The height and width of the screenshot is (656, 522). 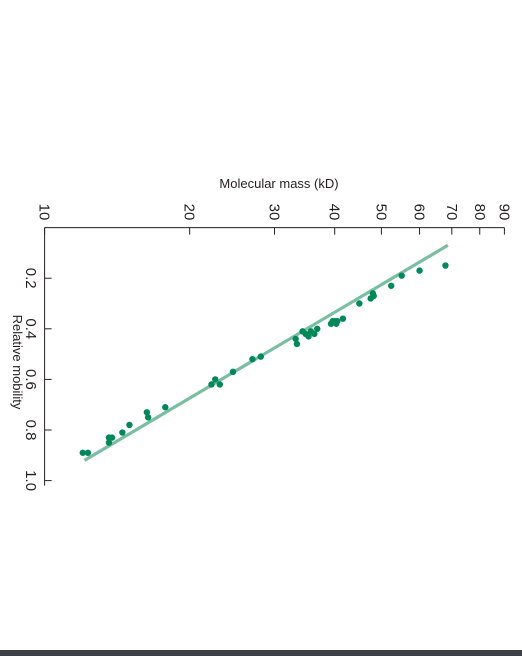 I want to click on x-tick-label: 80, so click(x=479, y=212).